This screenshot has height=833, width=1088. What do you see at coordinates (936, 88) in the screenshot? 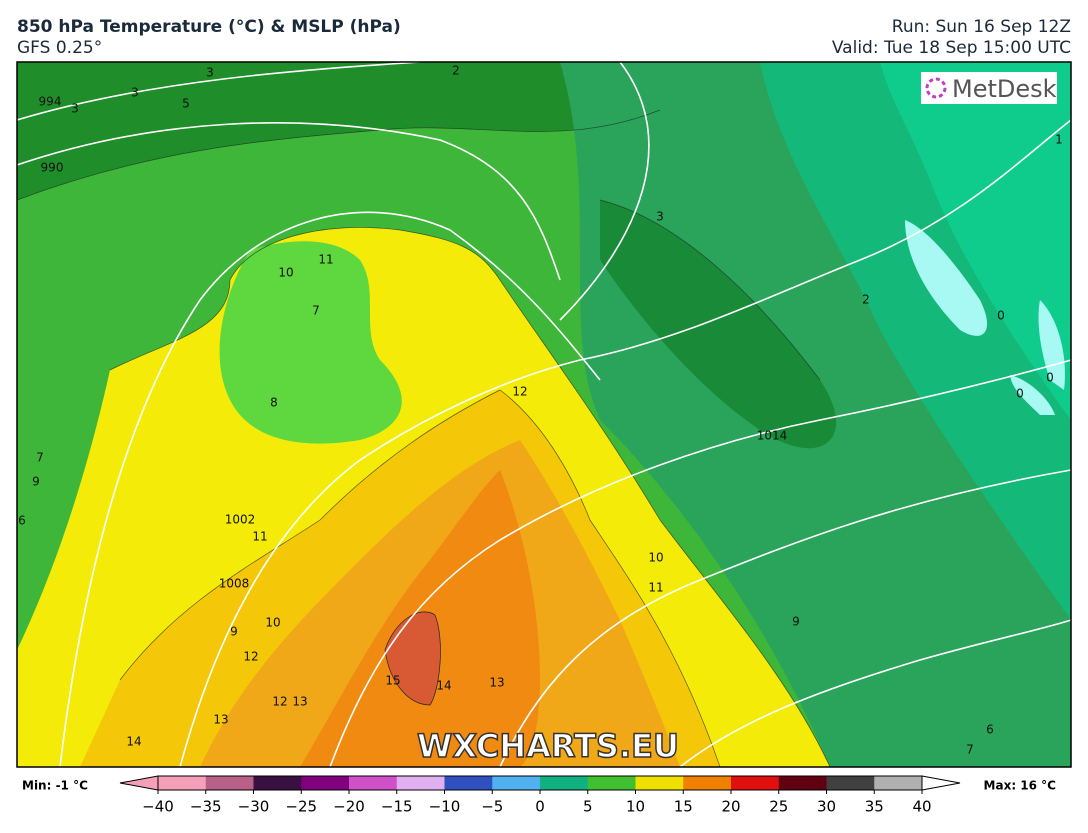
I see `logo-icon` at bounding box center [936, 88].